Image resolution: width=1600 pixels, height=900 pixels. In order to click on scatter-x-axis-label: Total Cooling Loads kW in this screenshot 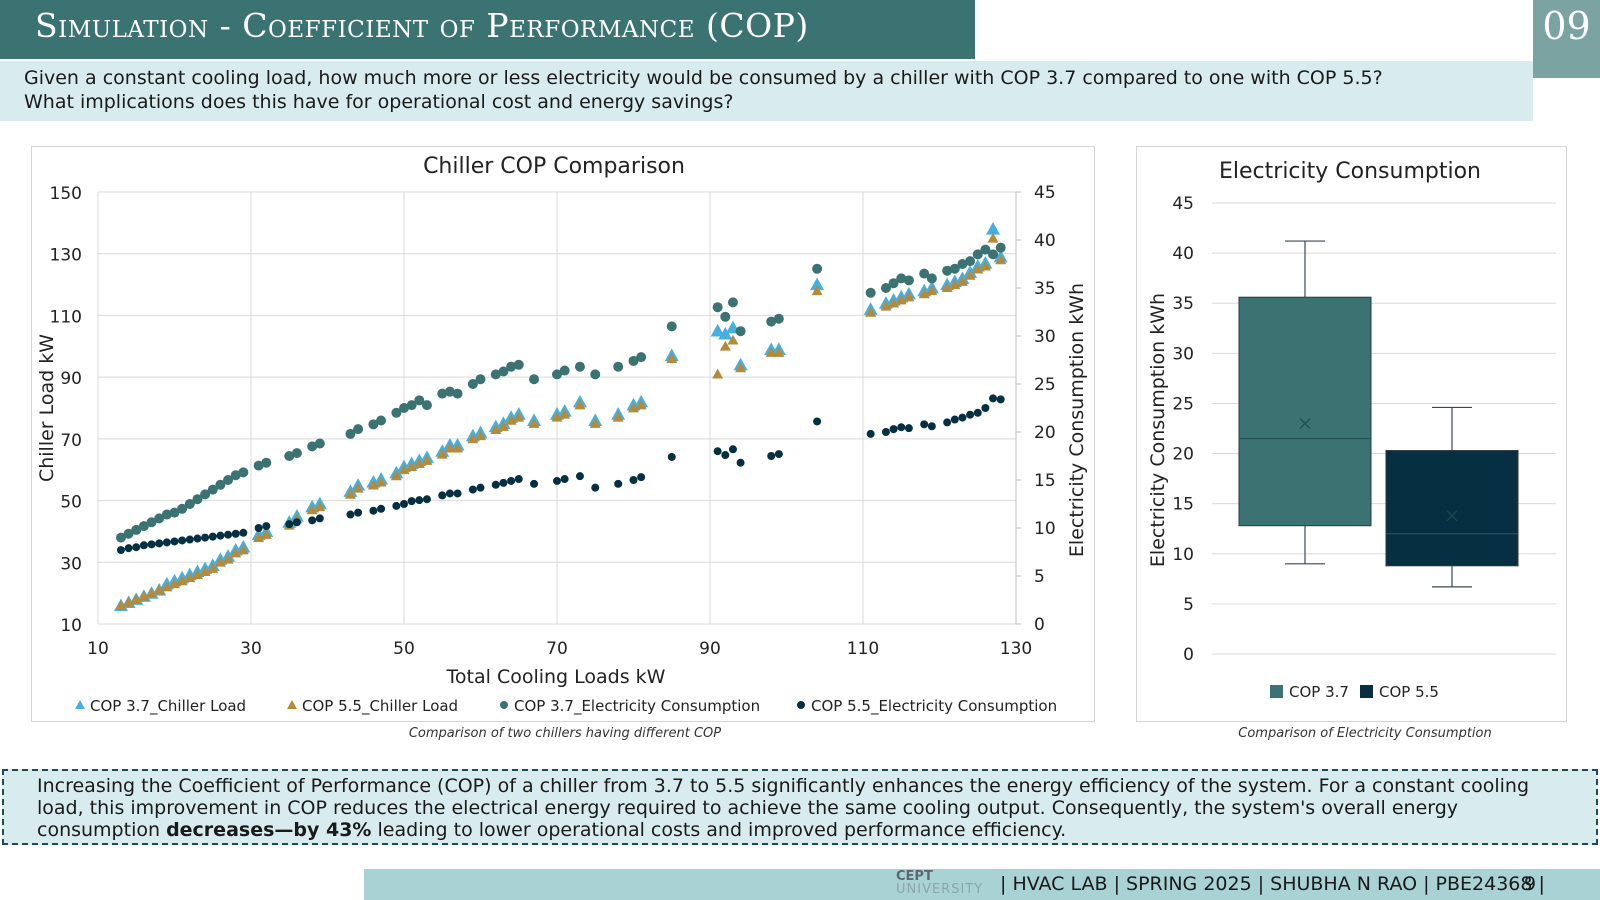, I will do `click(556, 677)`.